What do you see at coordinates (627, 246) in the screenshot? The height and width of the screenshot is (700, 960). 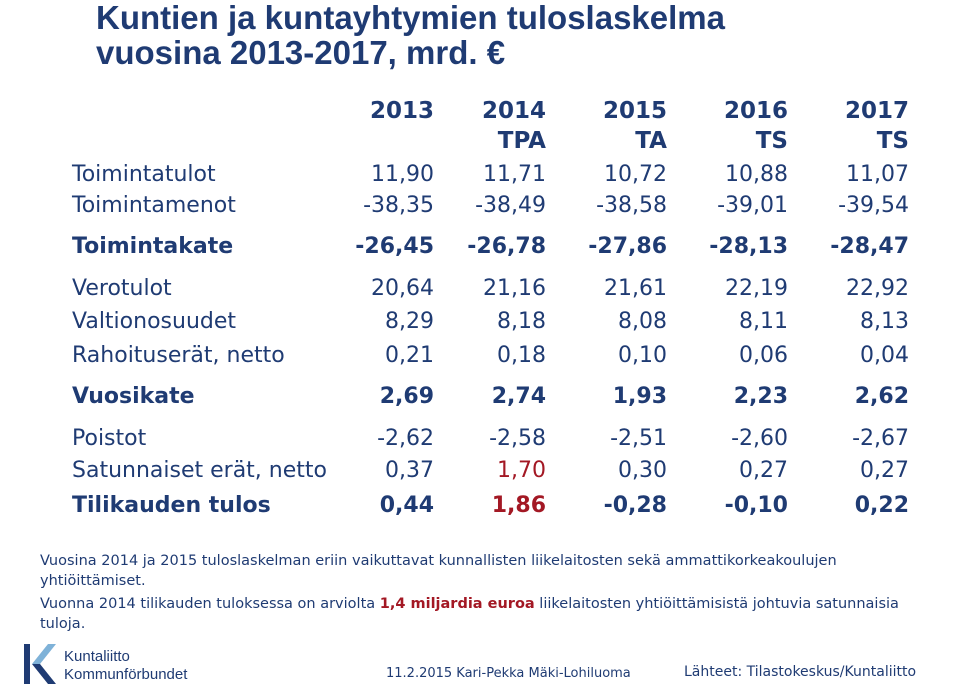 I see `table-cell: -27,86` at bounding box center [627, 246].